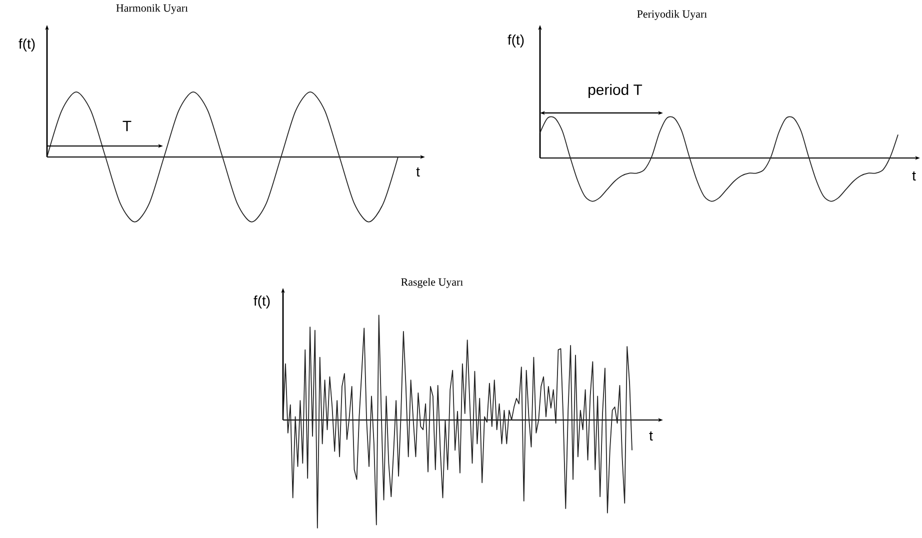  What do you see at coordinates (615, 91) in the screenshot?
I see `text: period T` at bounding box center [615, 91].